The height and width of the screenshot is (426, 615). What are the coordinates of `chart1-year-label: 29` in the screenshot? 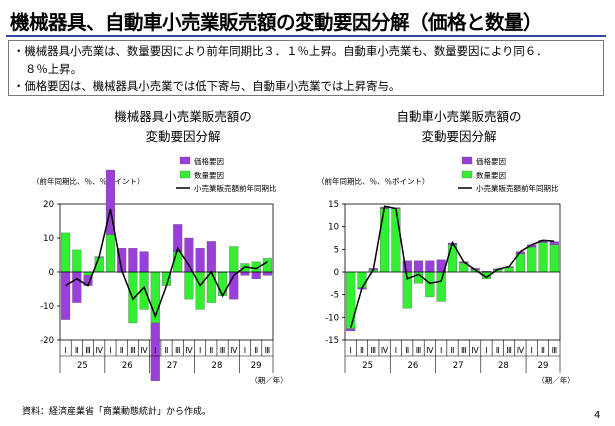 It's located at (256, 366).